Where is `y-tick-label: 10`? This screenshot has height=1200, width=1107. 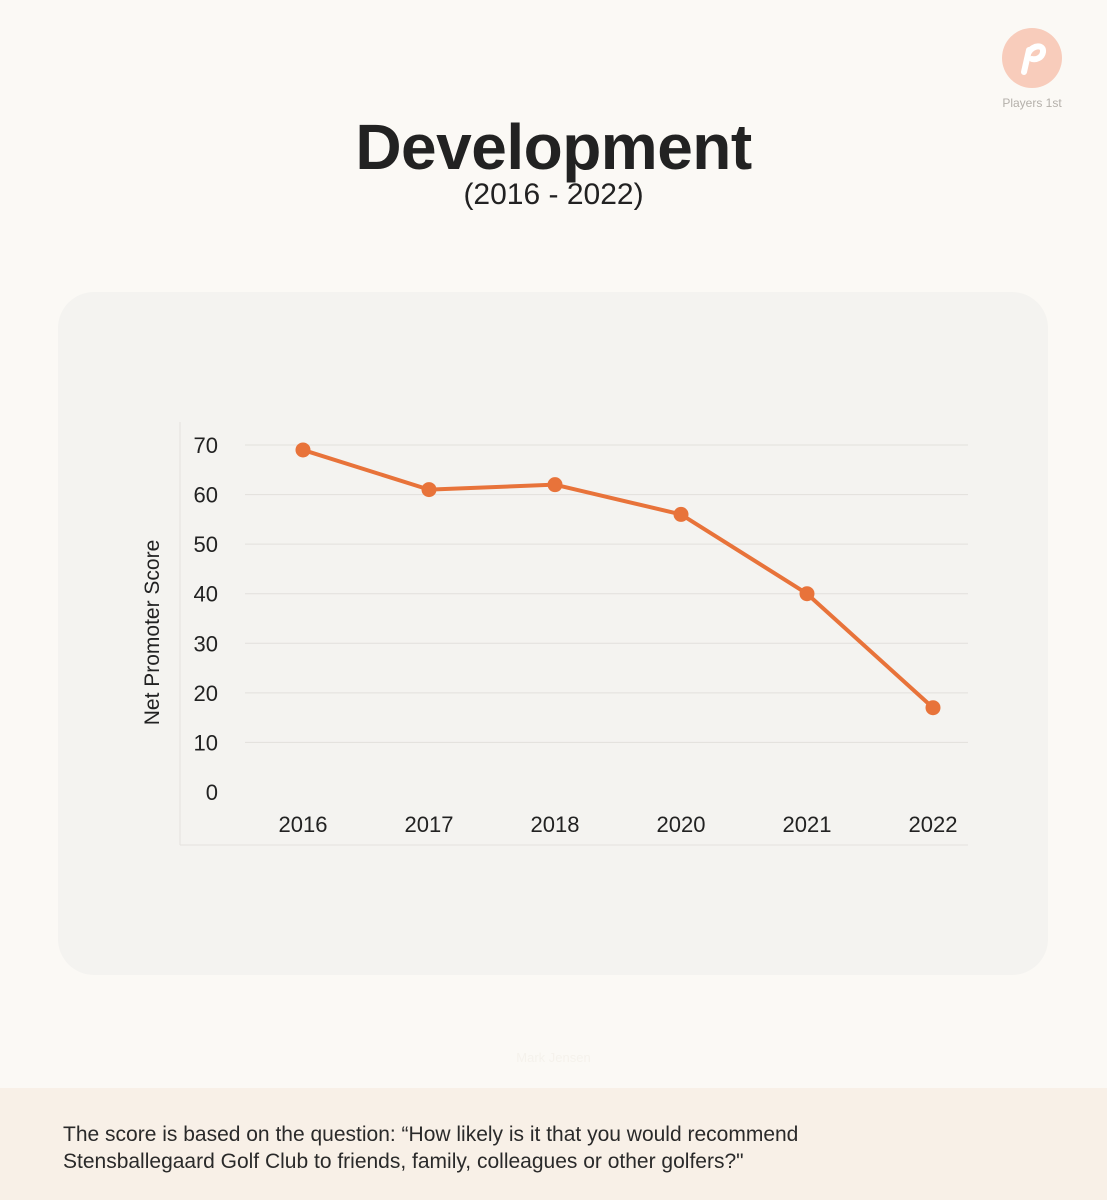
y-tick-label: 10 is located at coordinates (206, 742).